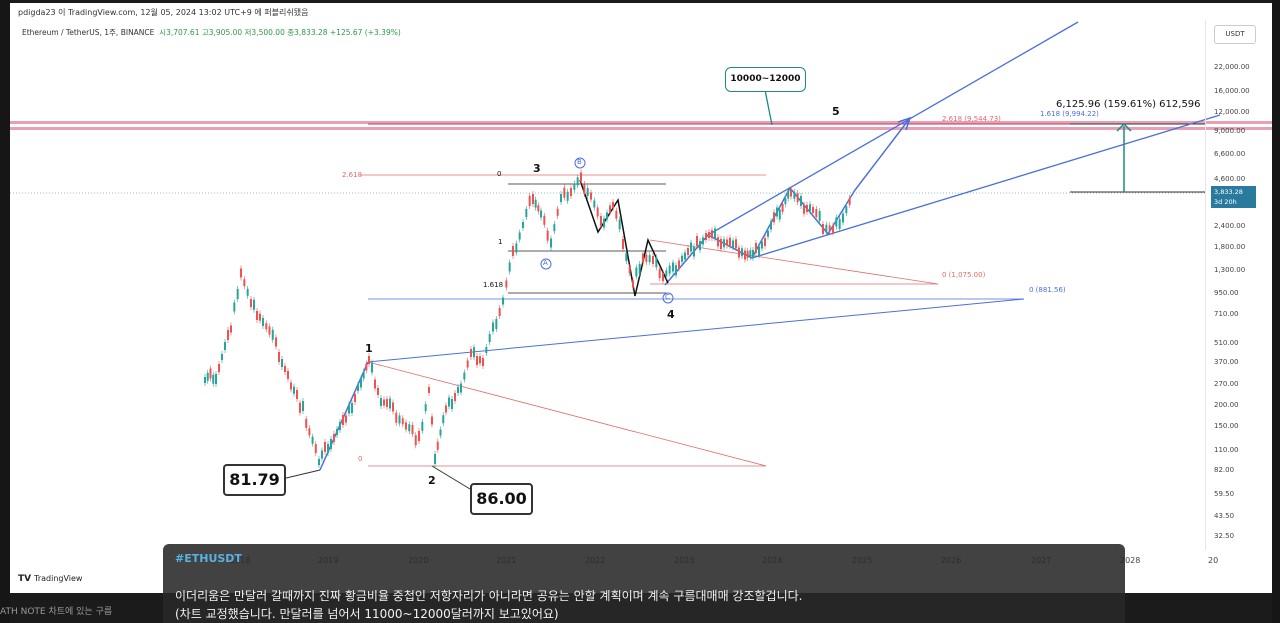  What do you see at coordinates (432, 480) in the screenshot?
I see `wave-2-label: 2` at bounding box center [432, 480].